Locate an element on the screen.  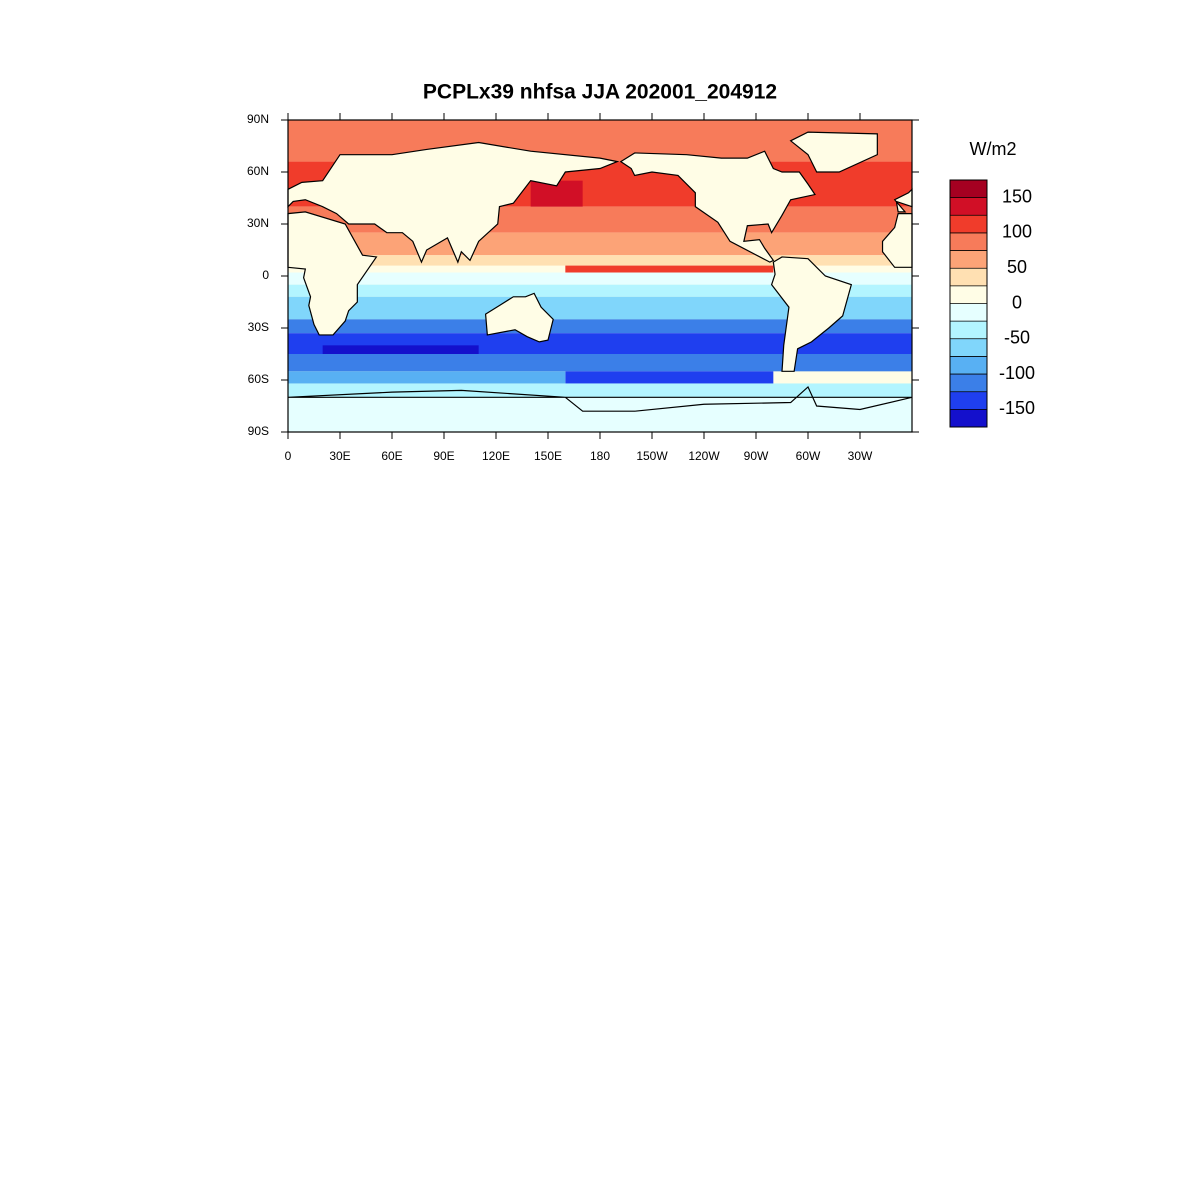
colorbar-frame is located at coordinates (968, 303).